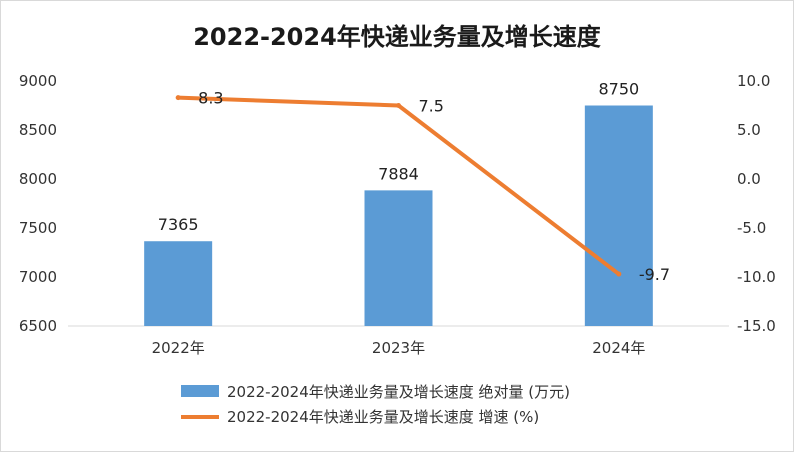 This screenshot has width=794, height=452. I want to click on legend-bar-swatch, so click(200, 391).